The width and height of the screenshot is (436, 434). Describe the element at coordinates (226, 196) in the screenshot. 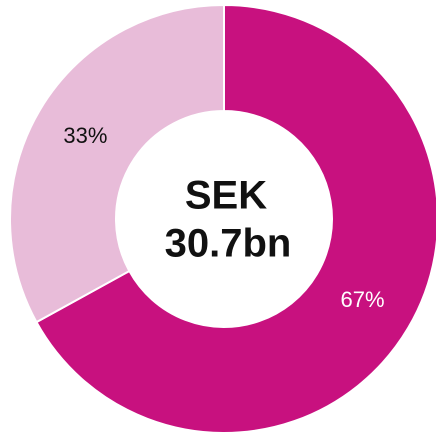

I see `center-label: SEK` at that location.